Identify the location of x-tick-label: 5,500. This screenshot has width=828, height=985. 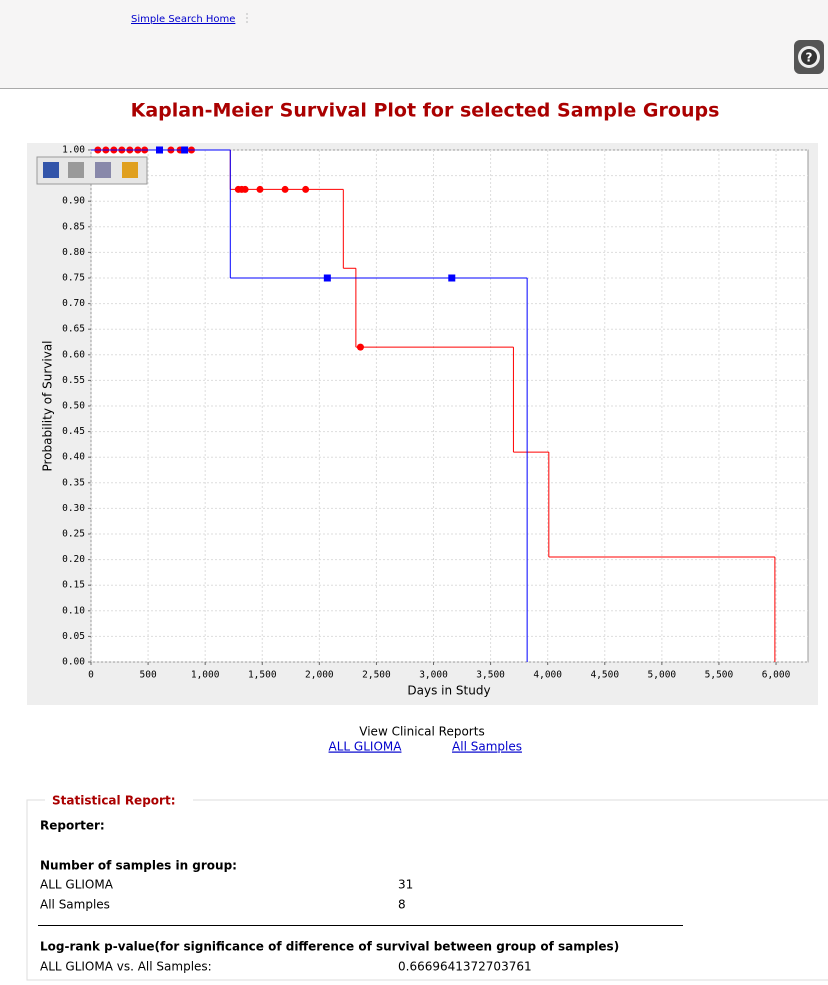
(719, 675).